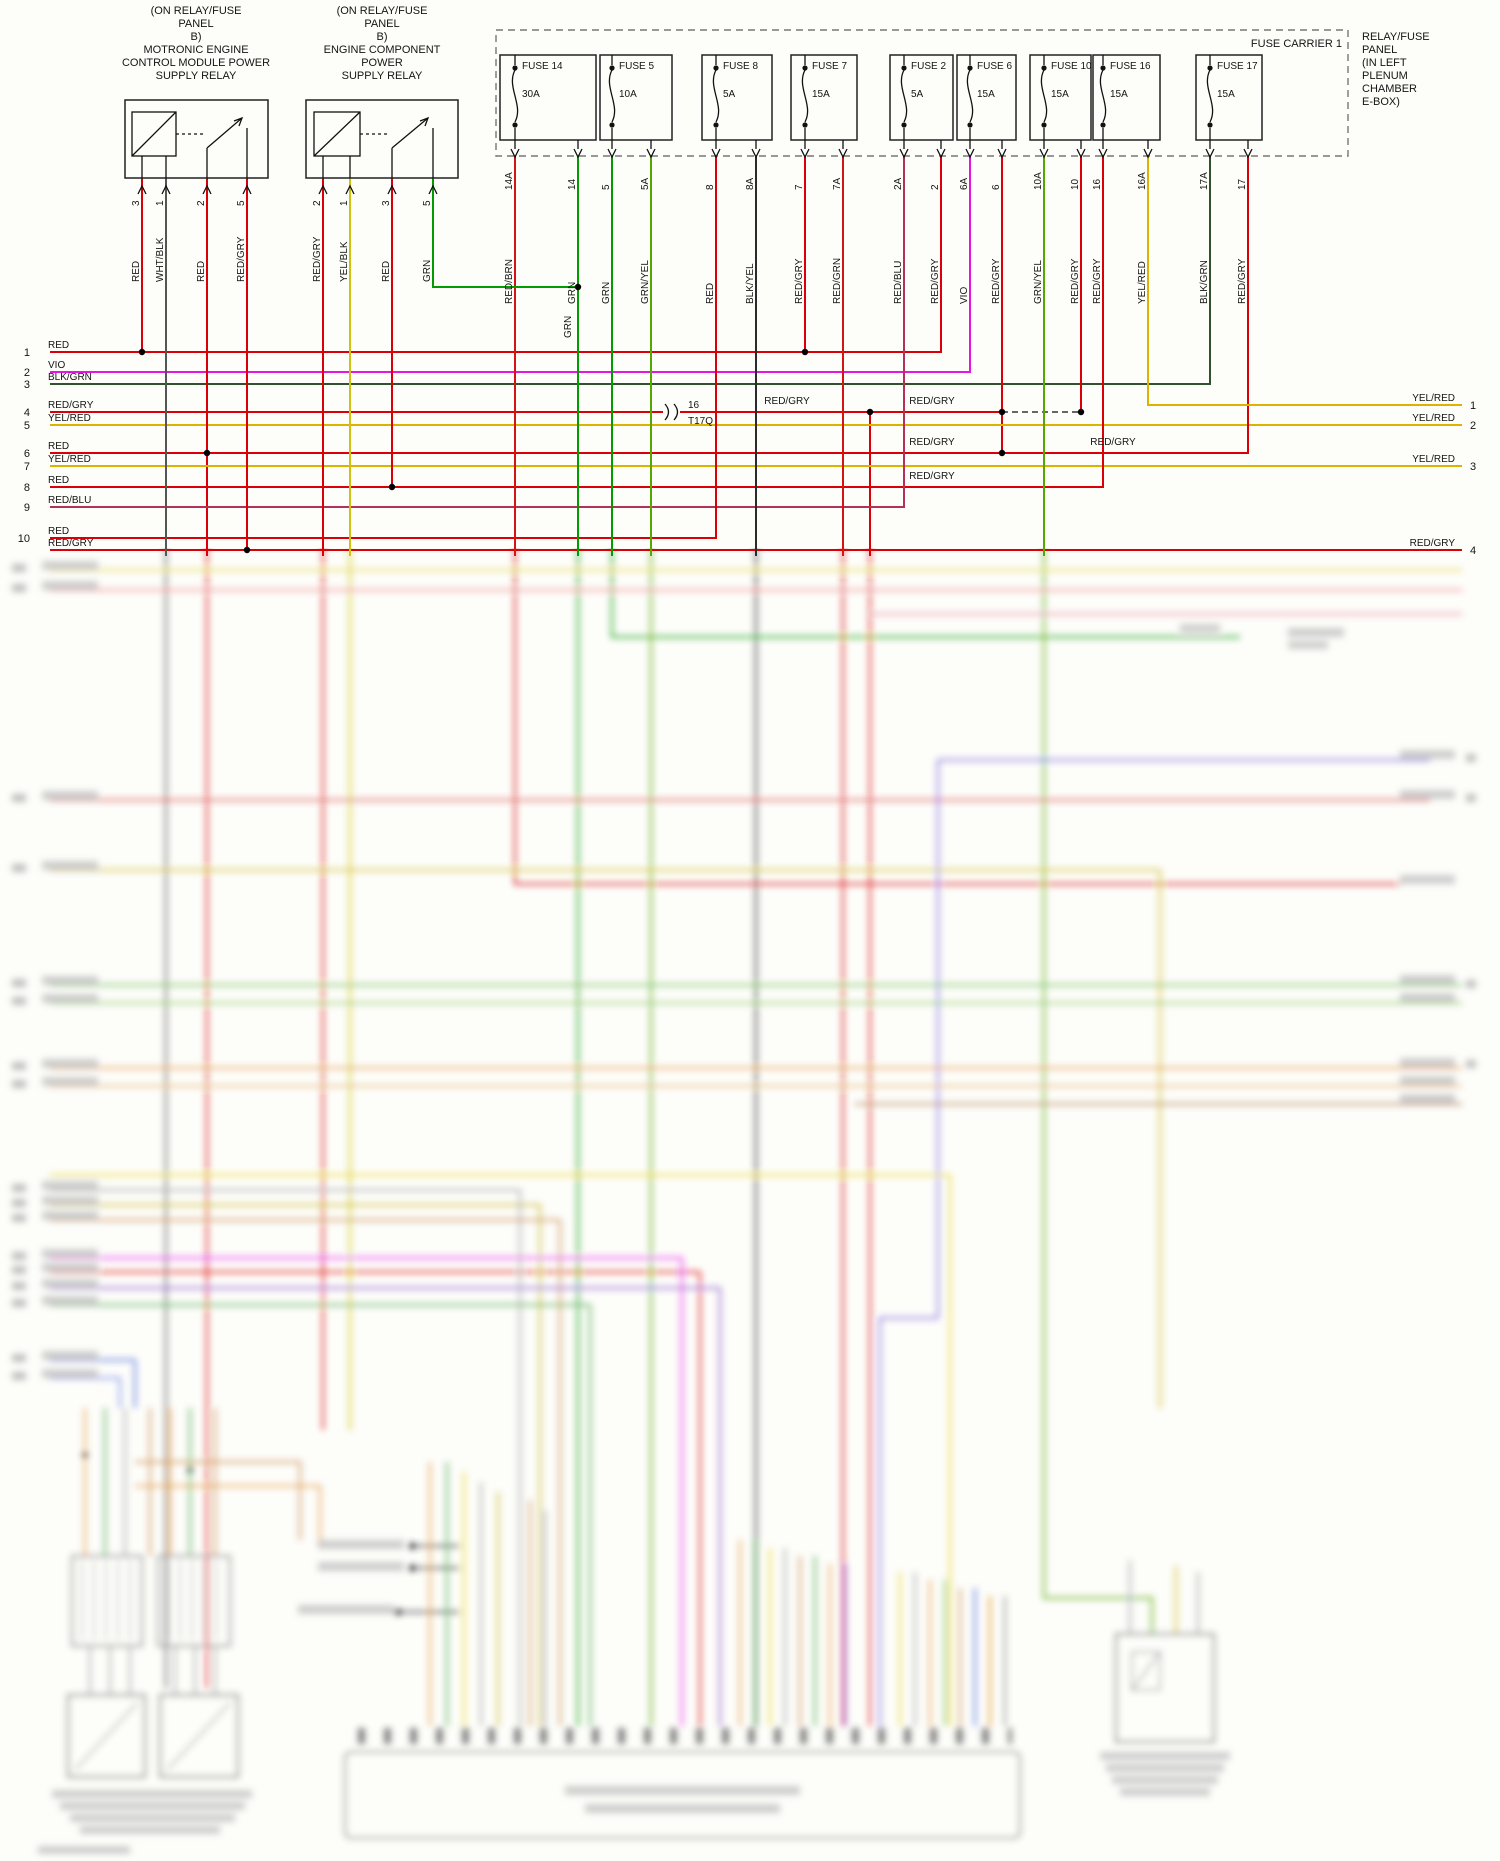 This screenshot has height=1861, width=1500. What do you see at coordinates (196, 63) in the screenshot?
I see `relay1-header-line: CONTROL MODULE POWER` at bounding box center [196, 63].